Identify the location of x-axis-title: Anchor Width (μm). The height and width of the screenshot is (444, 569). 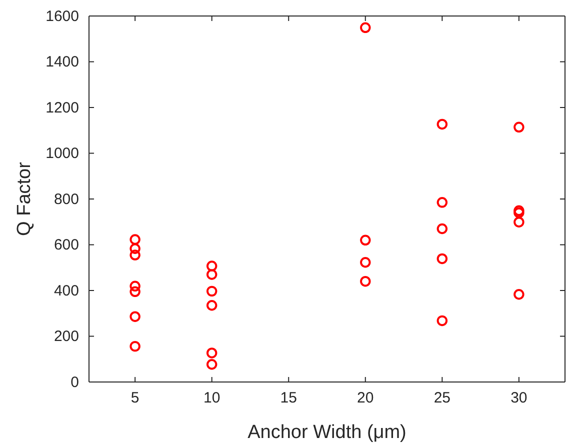
(327, 432).